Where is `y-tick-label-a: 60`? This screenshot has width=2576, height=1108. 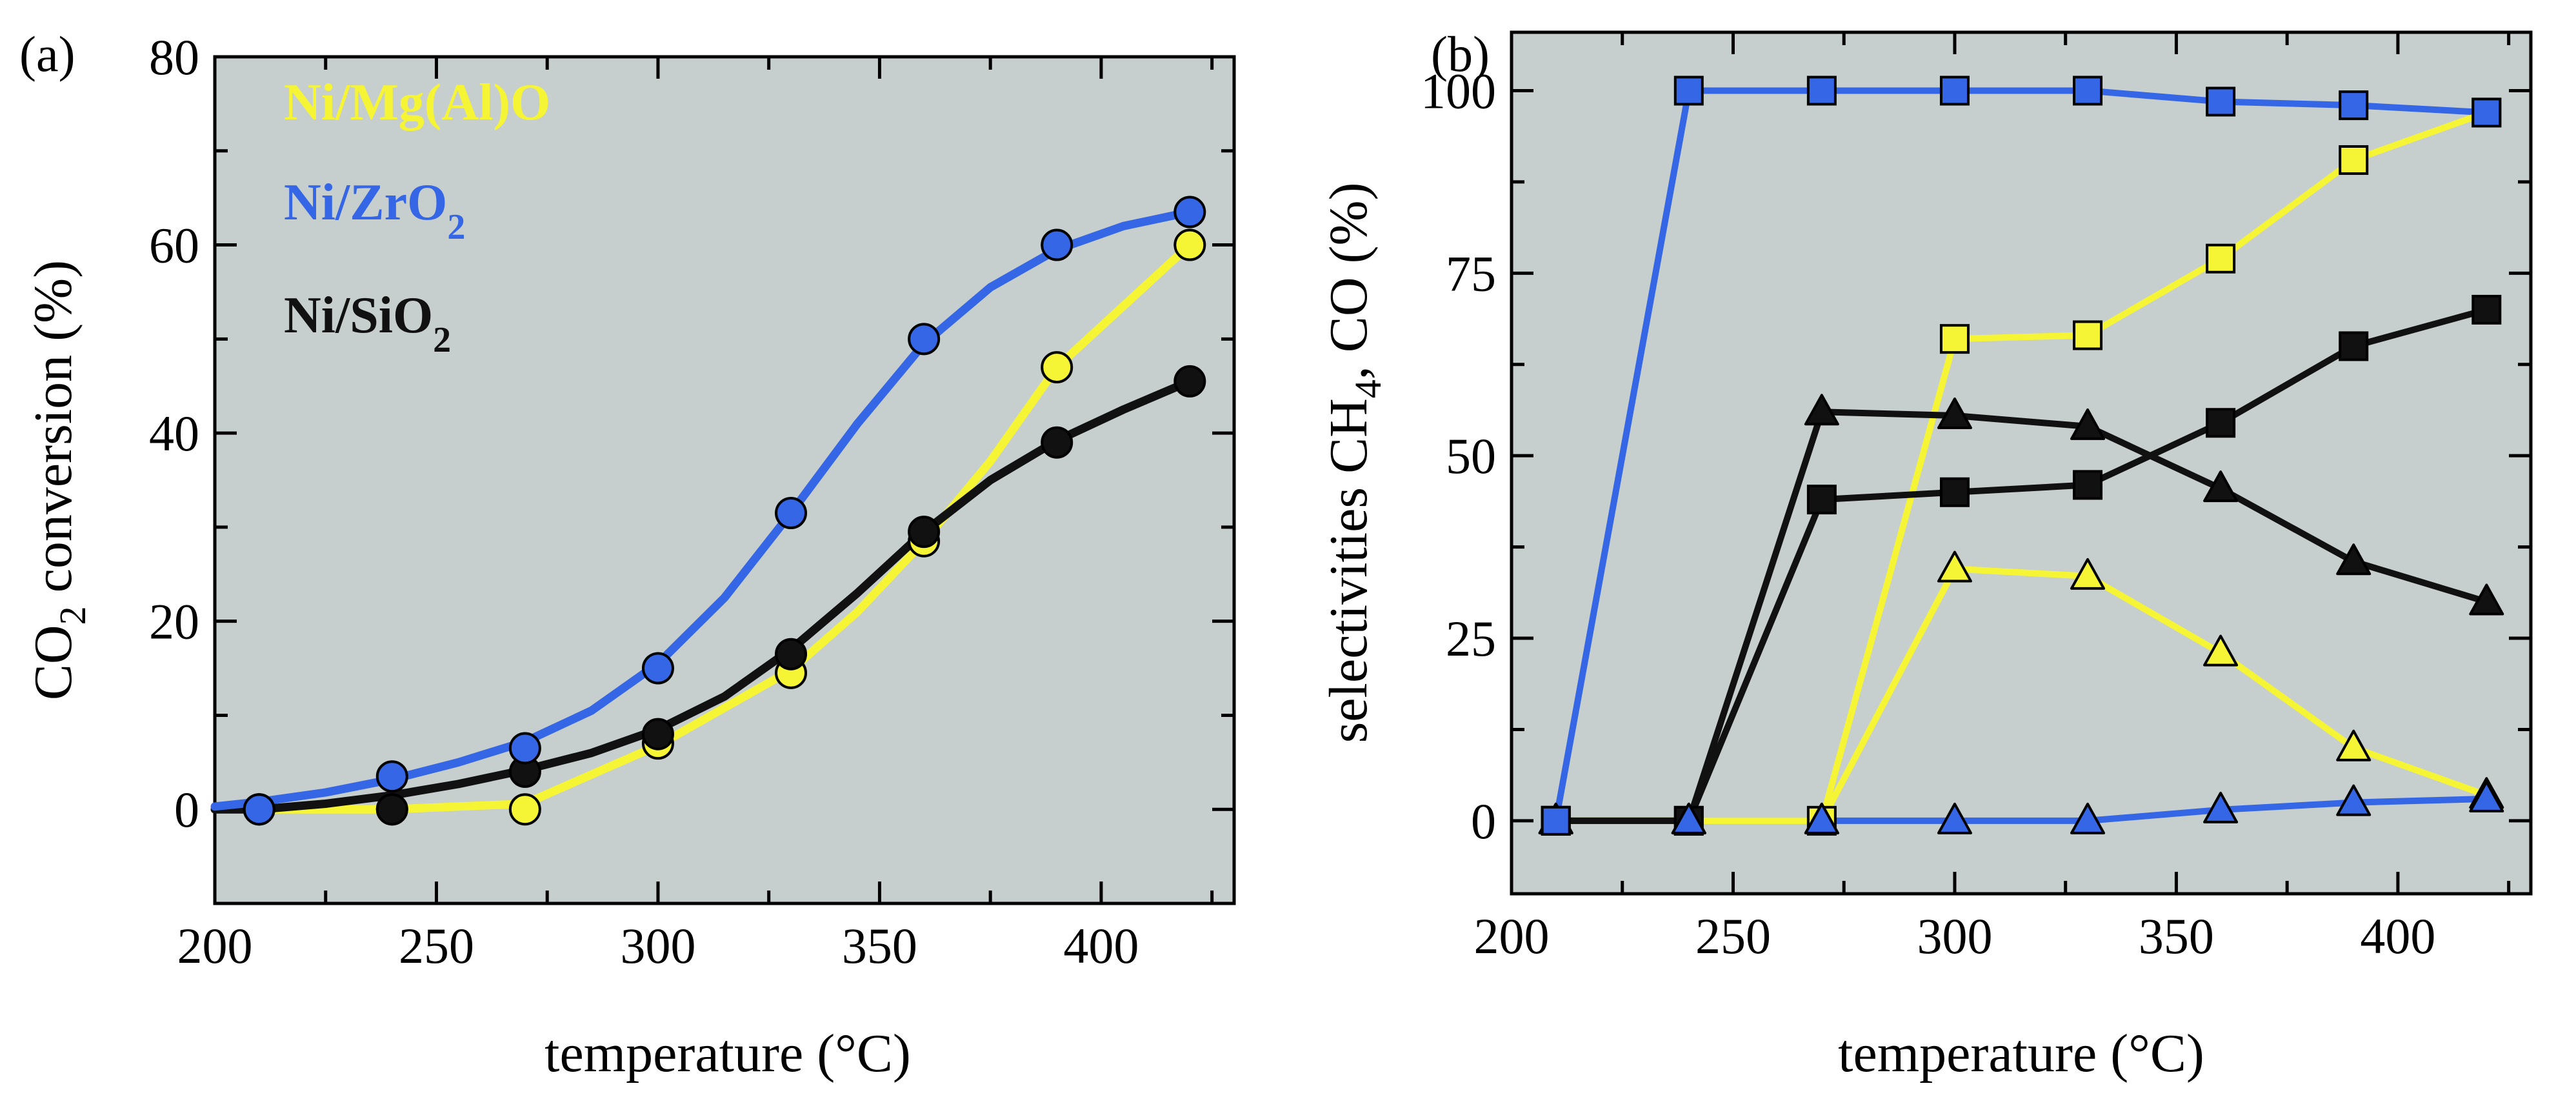 y-tick-label-a: 60 is located at coordinates (174, 245).